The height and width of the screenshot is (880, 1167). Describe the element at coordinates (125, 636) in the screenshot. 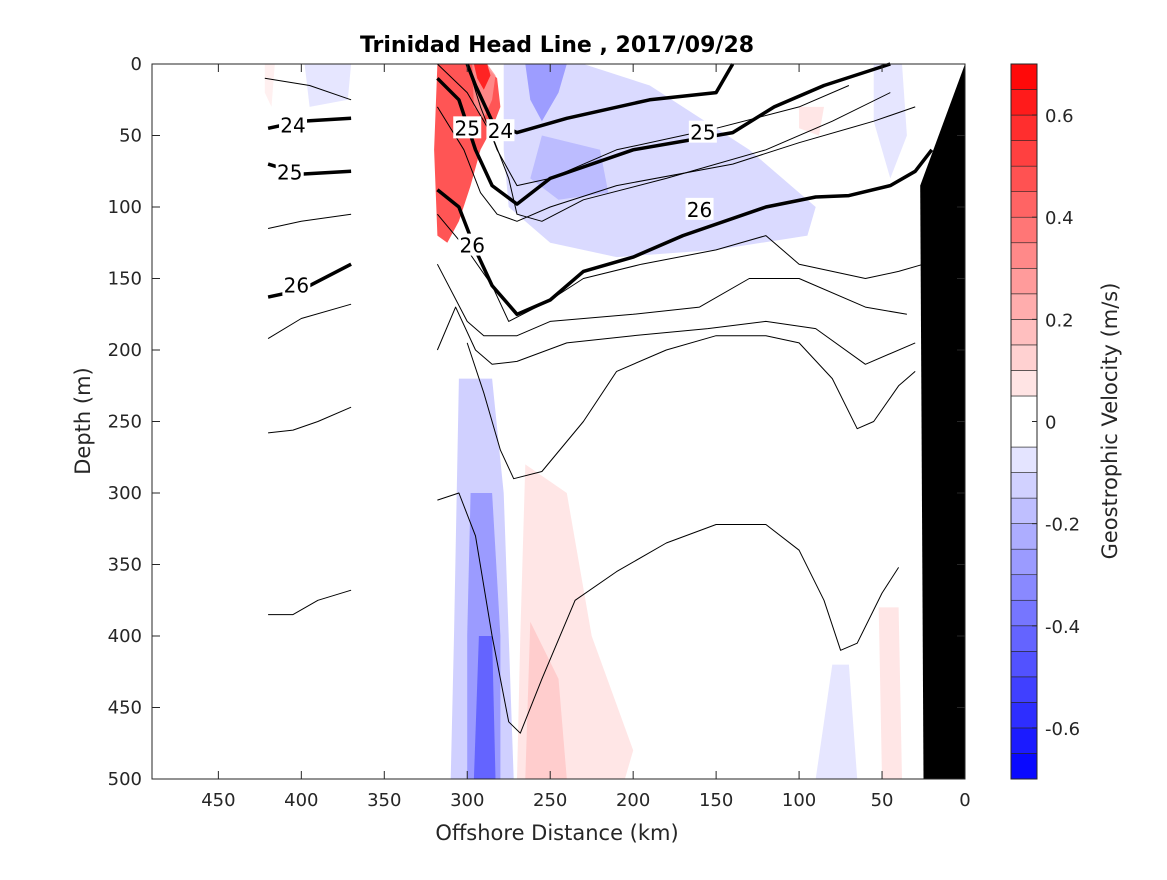

I see `y-tick-label: 400` at that location.